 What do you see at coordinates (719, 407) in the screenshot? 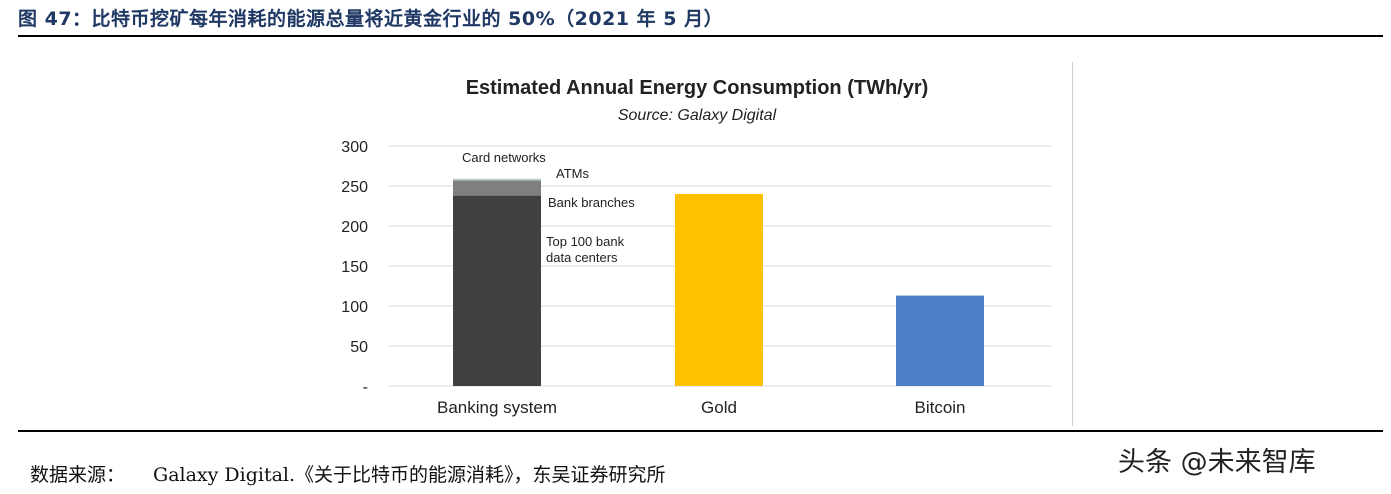
I see `x-tick-label: Gold` at bounding box center [719, 407].